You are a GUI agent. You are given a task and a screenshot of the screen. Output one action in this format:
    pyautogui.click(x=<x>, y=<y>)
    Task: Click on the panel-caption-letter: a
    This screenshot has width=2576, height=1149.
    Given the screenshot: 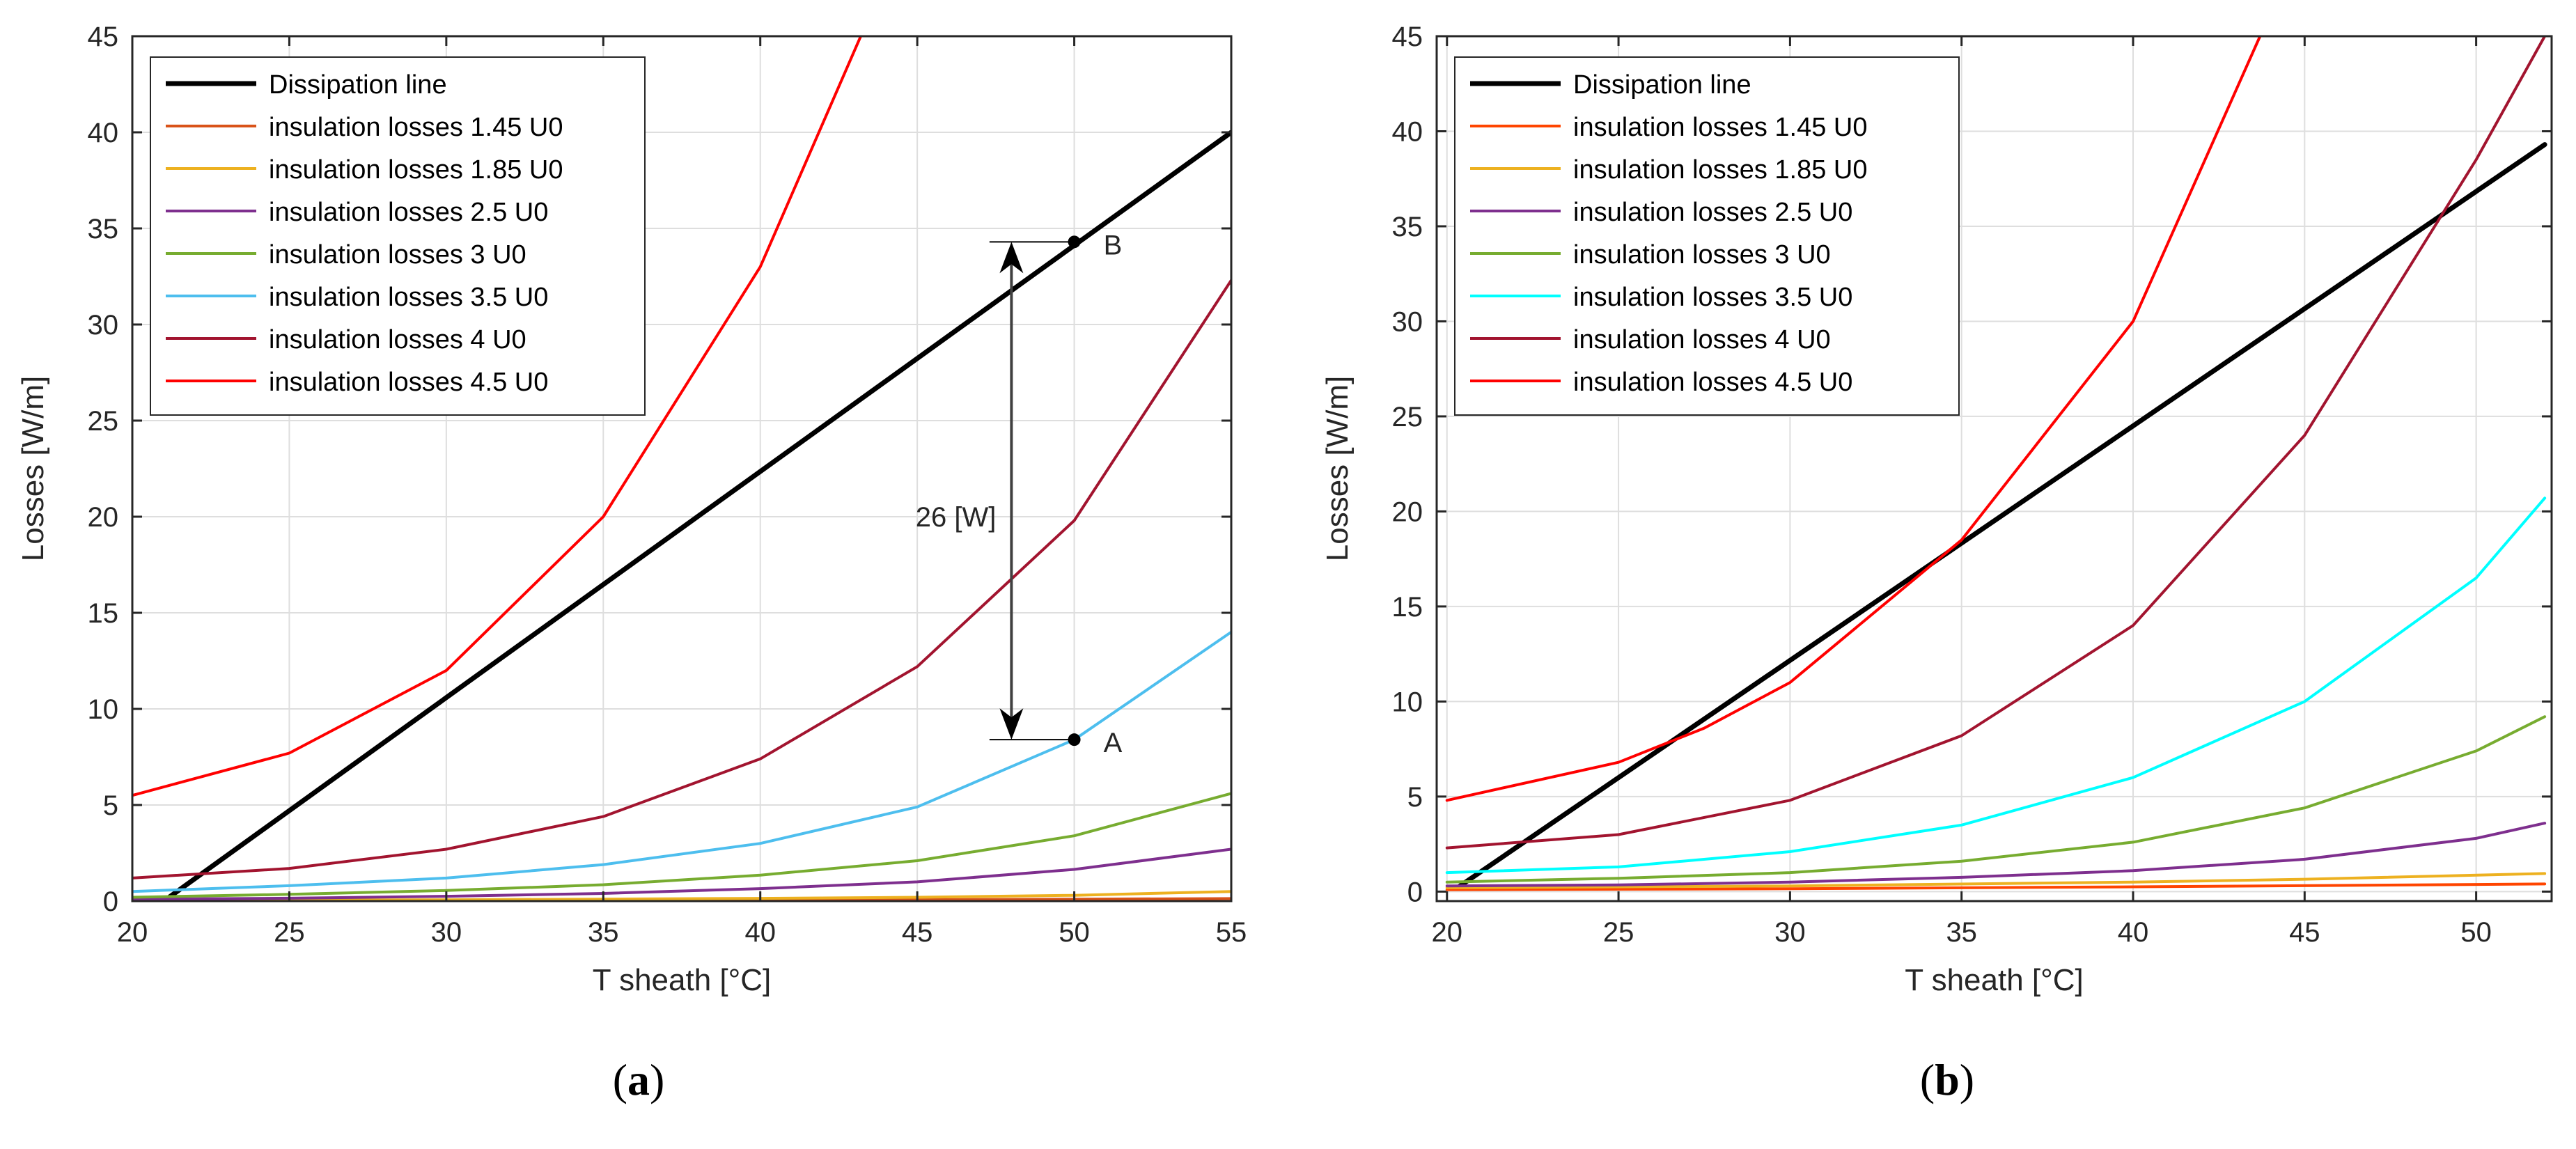 What is the action you would take?
    pyautogui.click(x=638, y=1080)
    